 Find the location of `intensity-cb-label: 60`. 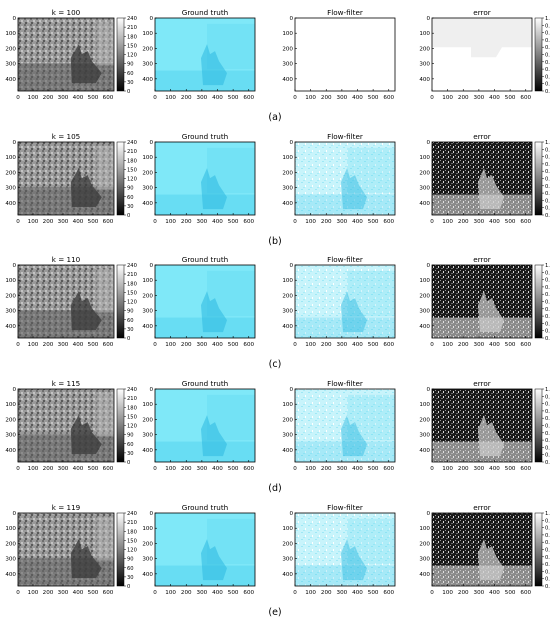

intensity-cb-label: 60 is located at coordinates (130, 445).